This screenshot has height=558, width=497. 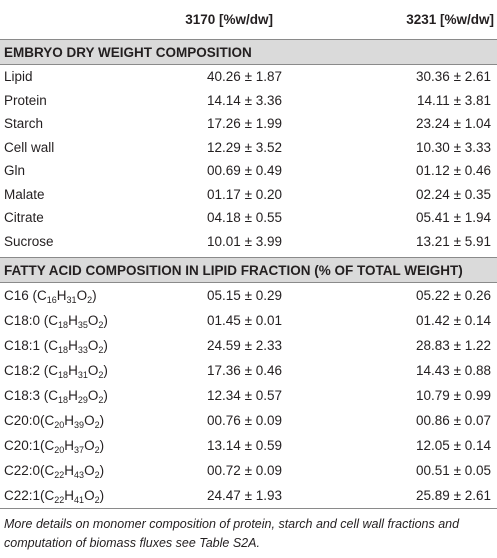 What do you see at coordinates (244, 345) in the screenshot?
I see `value-3170: 24.59 ± 2.33` at bounding box center [244, 345].